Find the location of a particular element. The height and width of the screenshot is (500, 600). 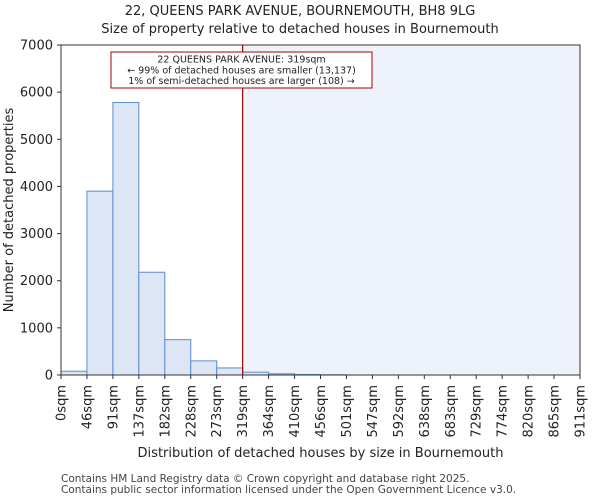

x-tick-label: 91sqm is located at coordinates (113, 407).